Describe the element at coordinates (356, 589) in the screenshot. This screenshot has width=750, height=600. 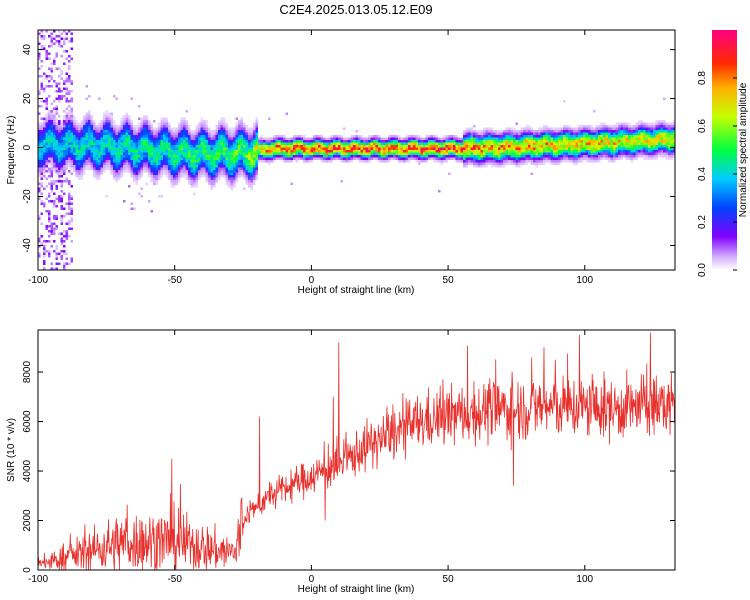
I see `snr-x-label: Height of straight line (km)` at that location.